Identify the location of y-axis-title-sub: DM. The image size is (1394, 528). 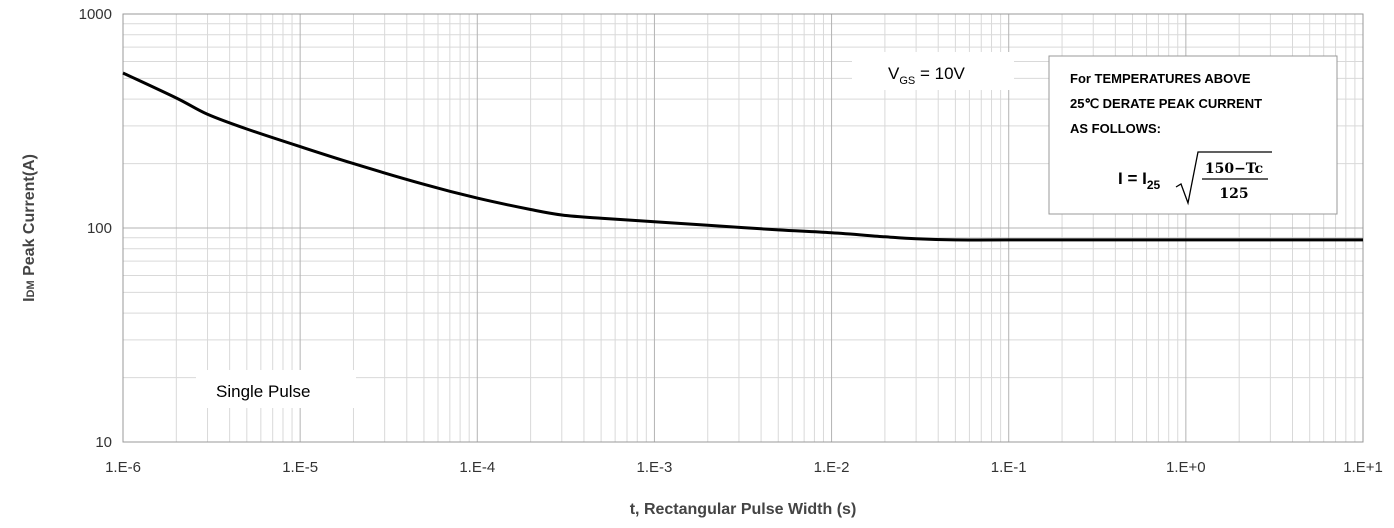
(31, 288).